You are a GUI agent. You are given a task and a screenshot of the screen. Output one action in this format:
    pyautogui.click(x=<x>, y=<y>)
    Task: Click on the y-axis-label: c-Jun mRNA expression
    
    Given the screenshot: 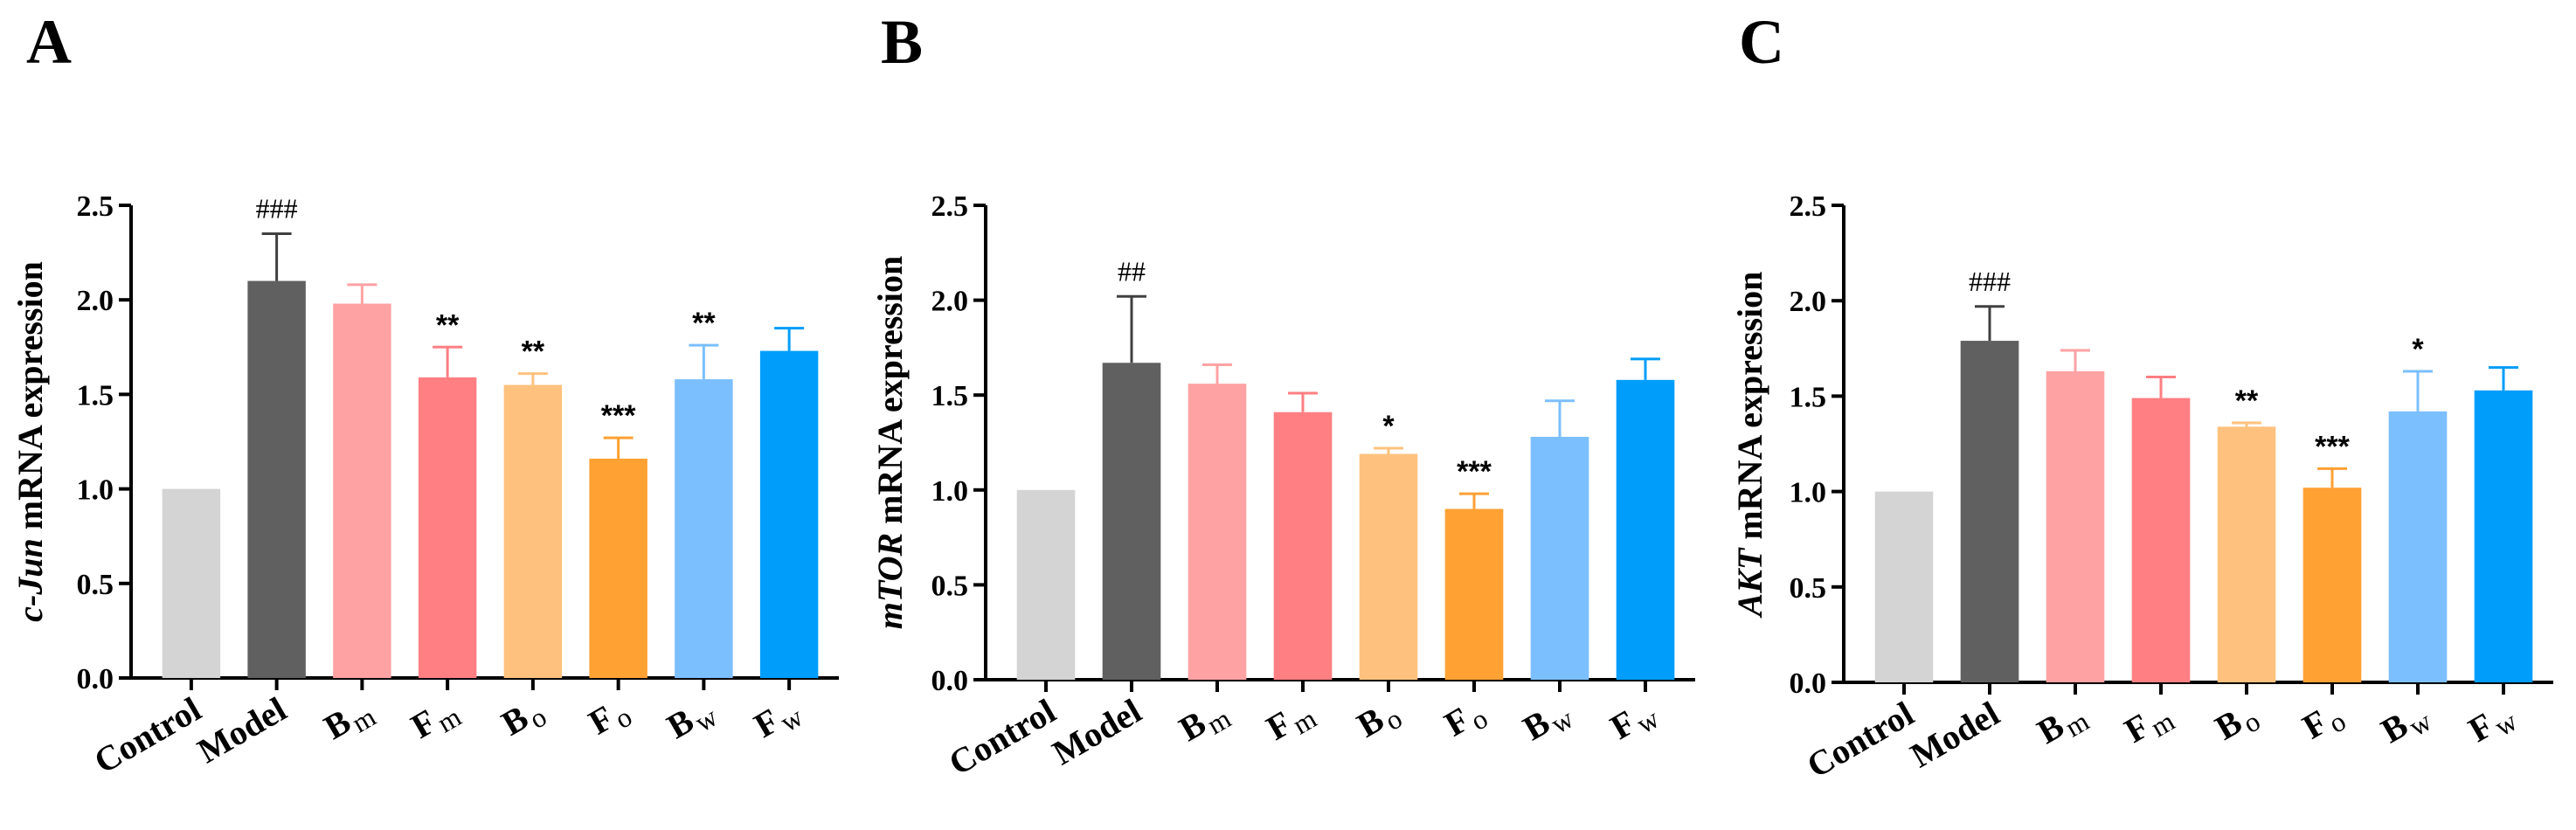 What is the action you would take?
    pyautogui.click(x=30, y=442)
    